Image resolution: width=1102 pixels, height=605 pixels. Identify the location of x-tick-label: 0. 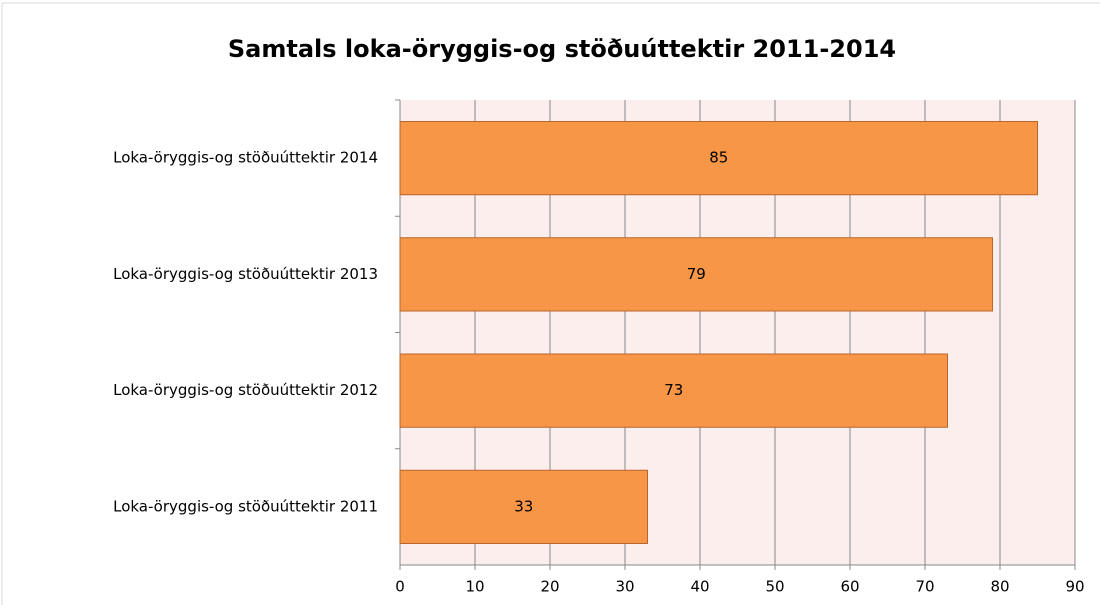
(400, 587).